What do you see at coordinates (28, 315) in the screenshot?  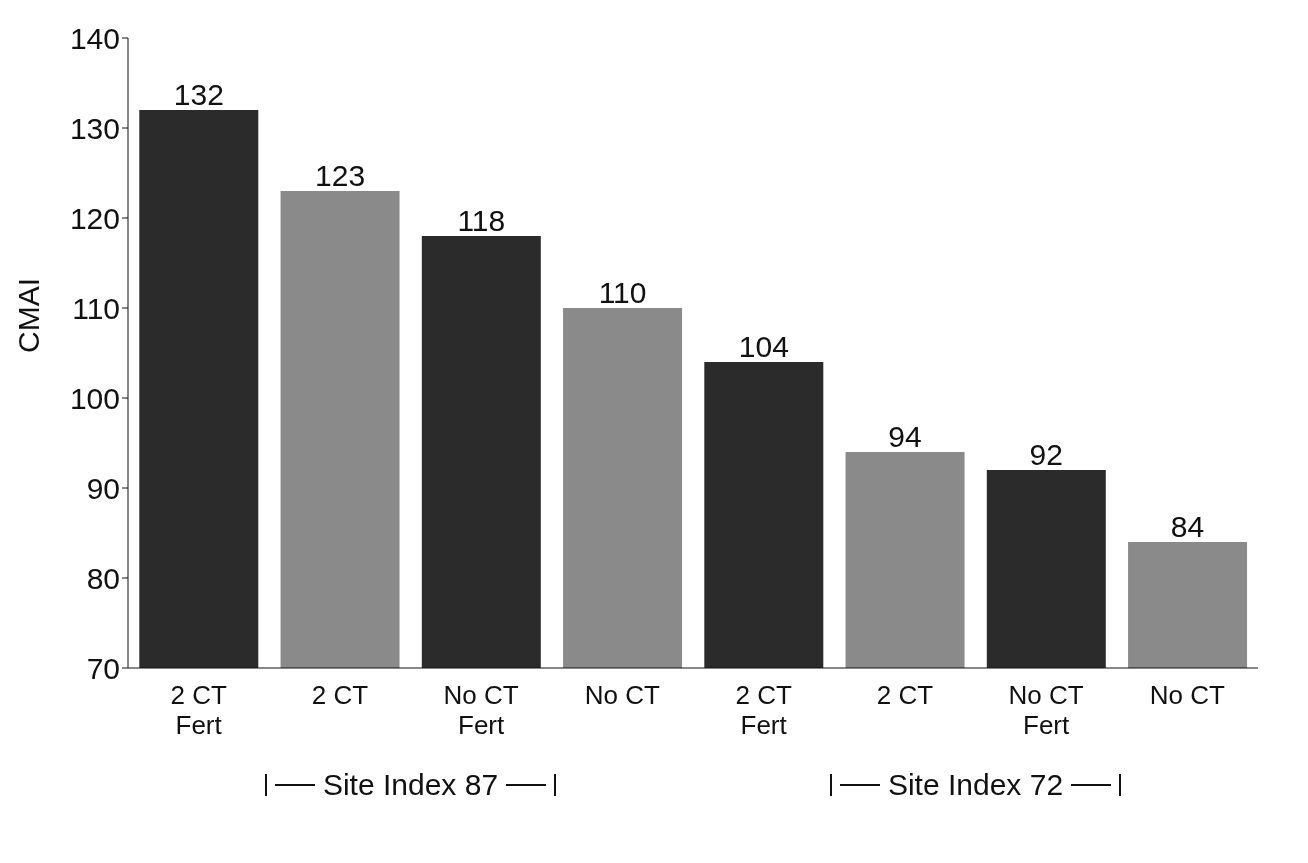 I see `y-axis-title: CMAI` at bounding box center [28, 315].